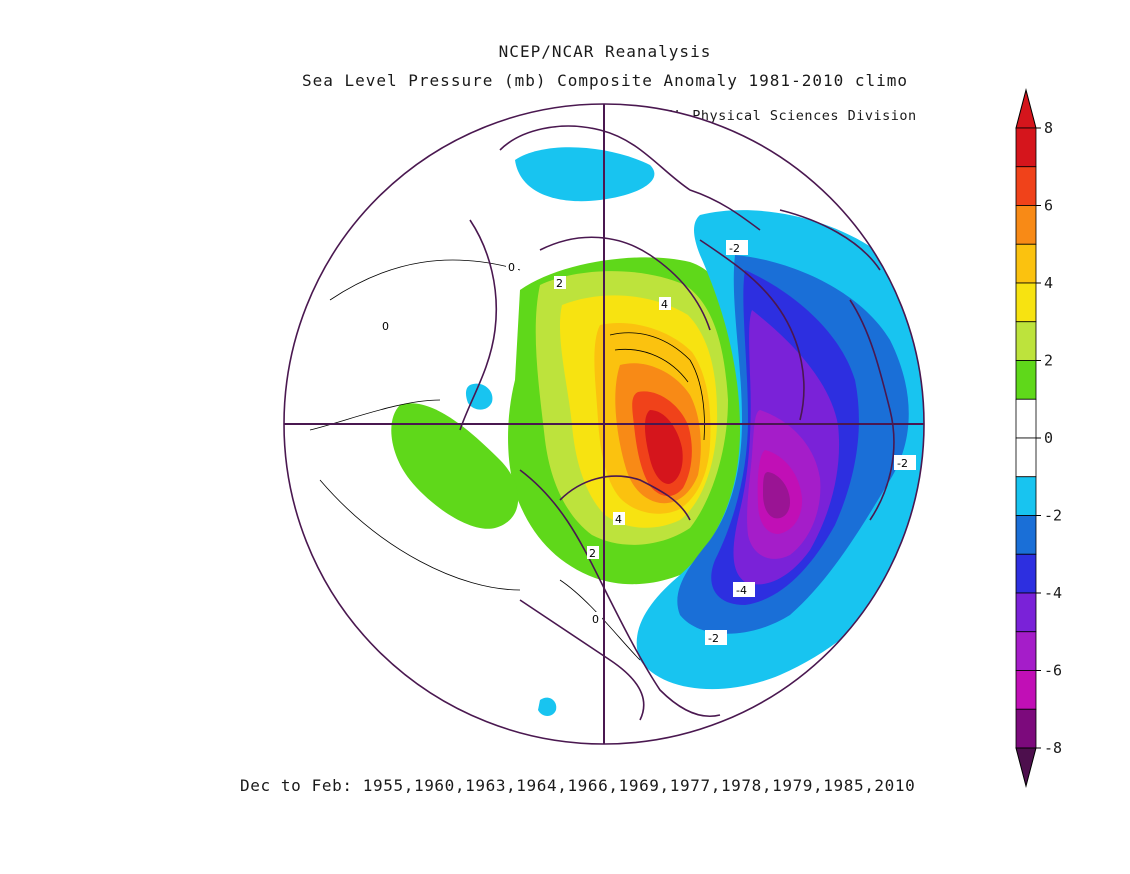 The height and width of the screenshot is (874, 1130). I want to click on colorbar-tick-label: 6, so click(1048, 206).